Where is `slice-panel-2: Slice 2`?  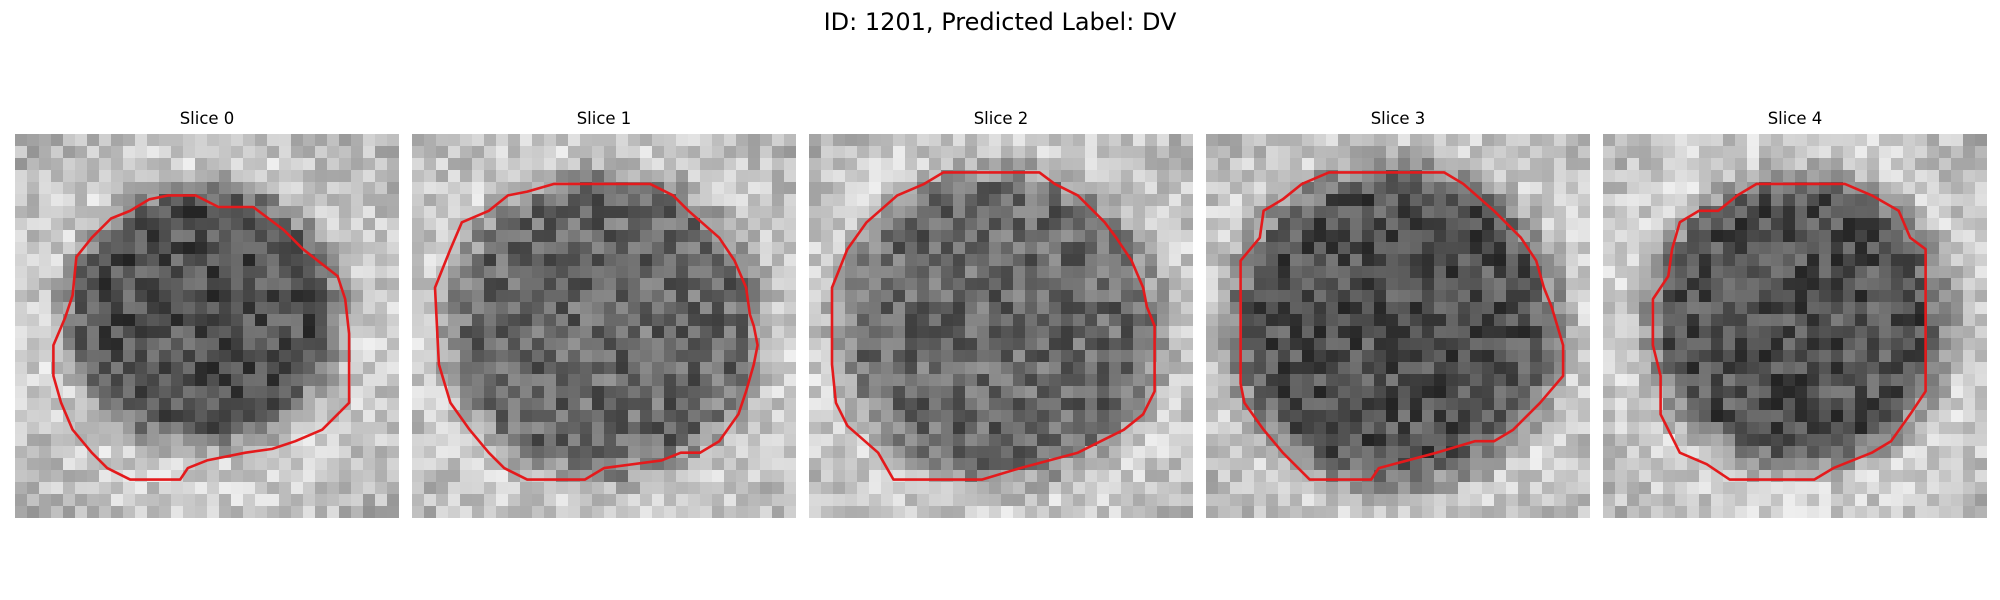 slice-panel-2: Slice 2 is located at coordinates (1001, 313).